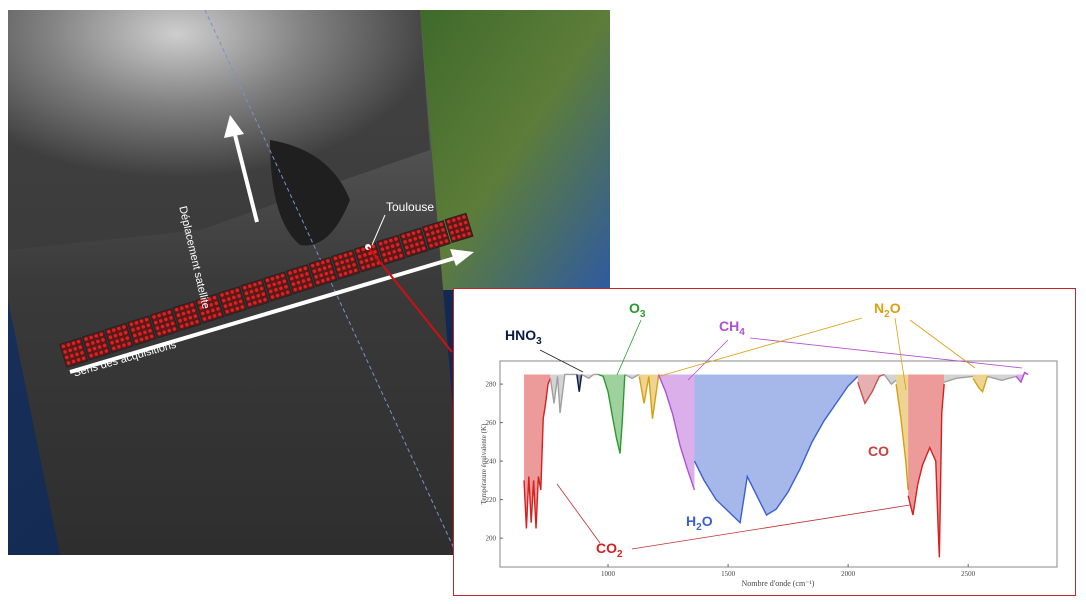 The image size is (1086, 604). What do you see at coordinates (579, 383) in the screenshot?
I see `spectrum-line-hno3` at bounding box center [579, 383].